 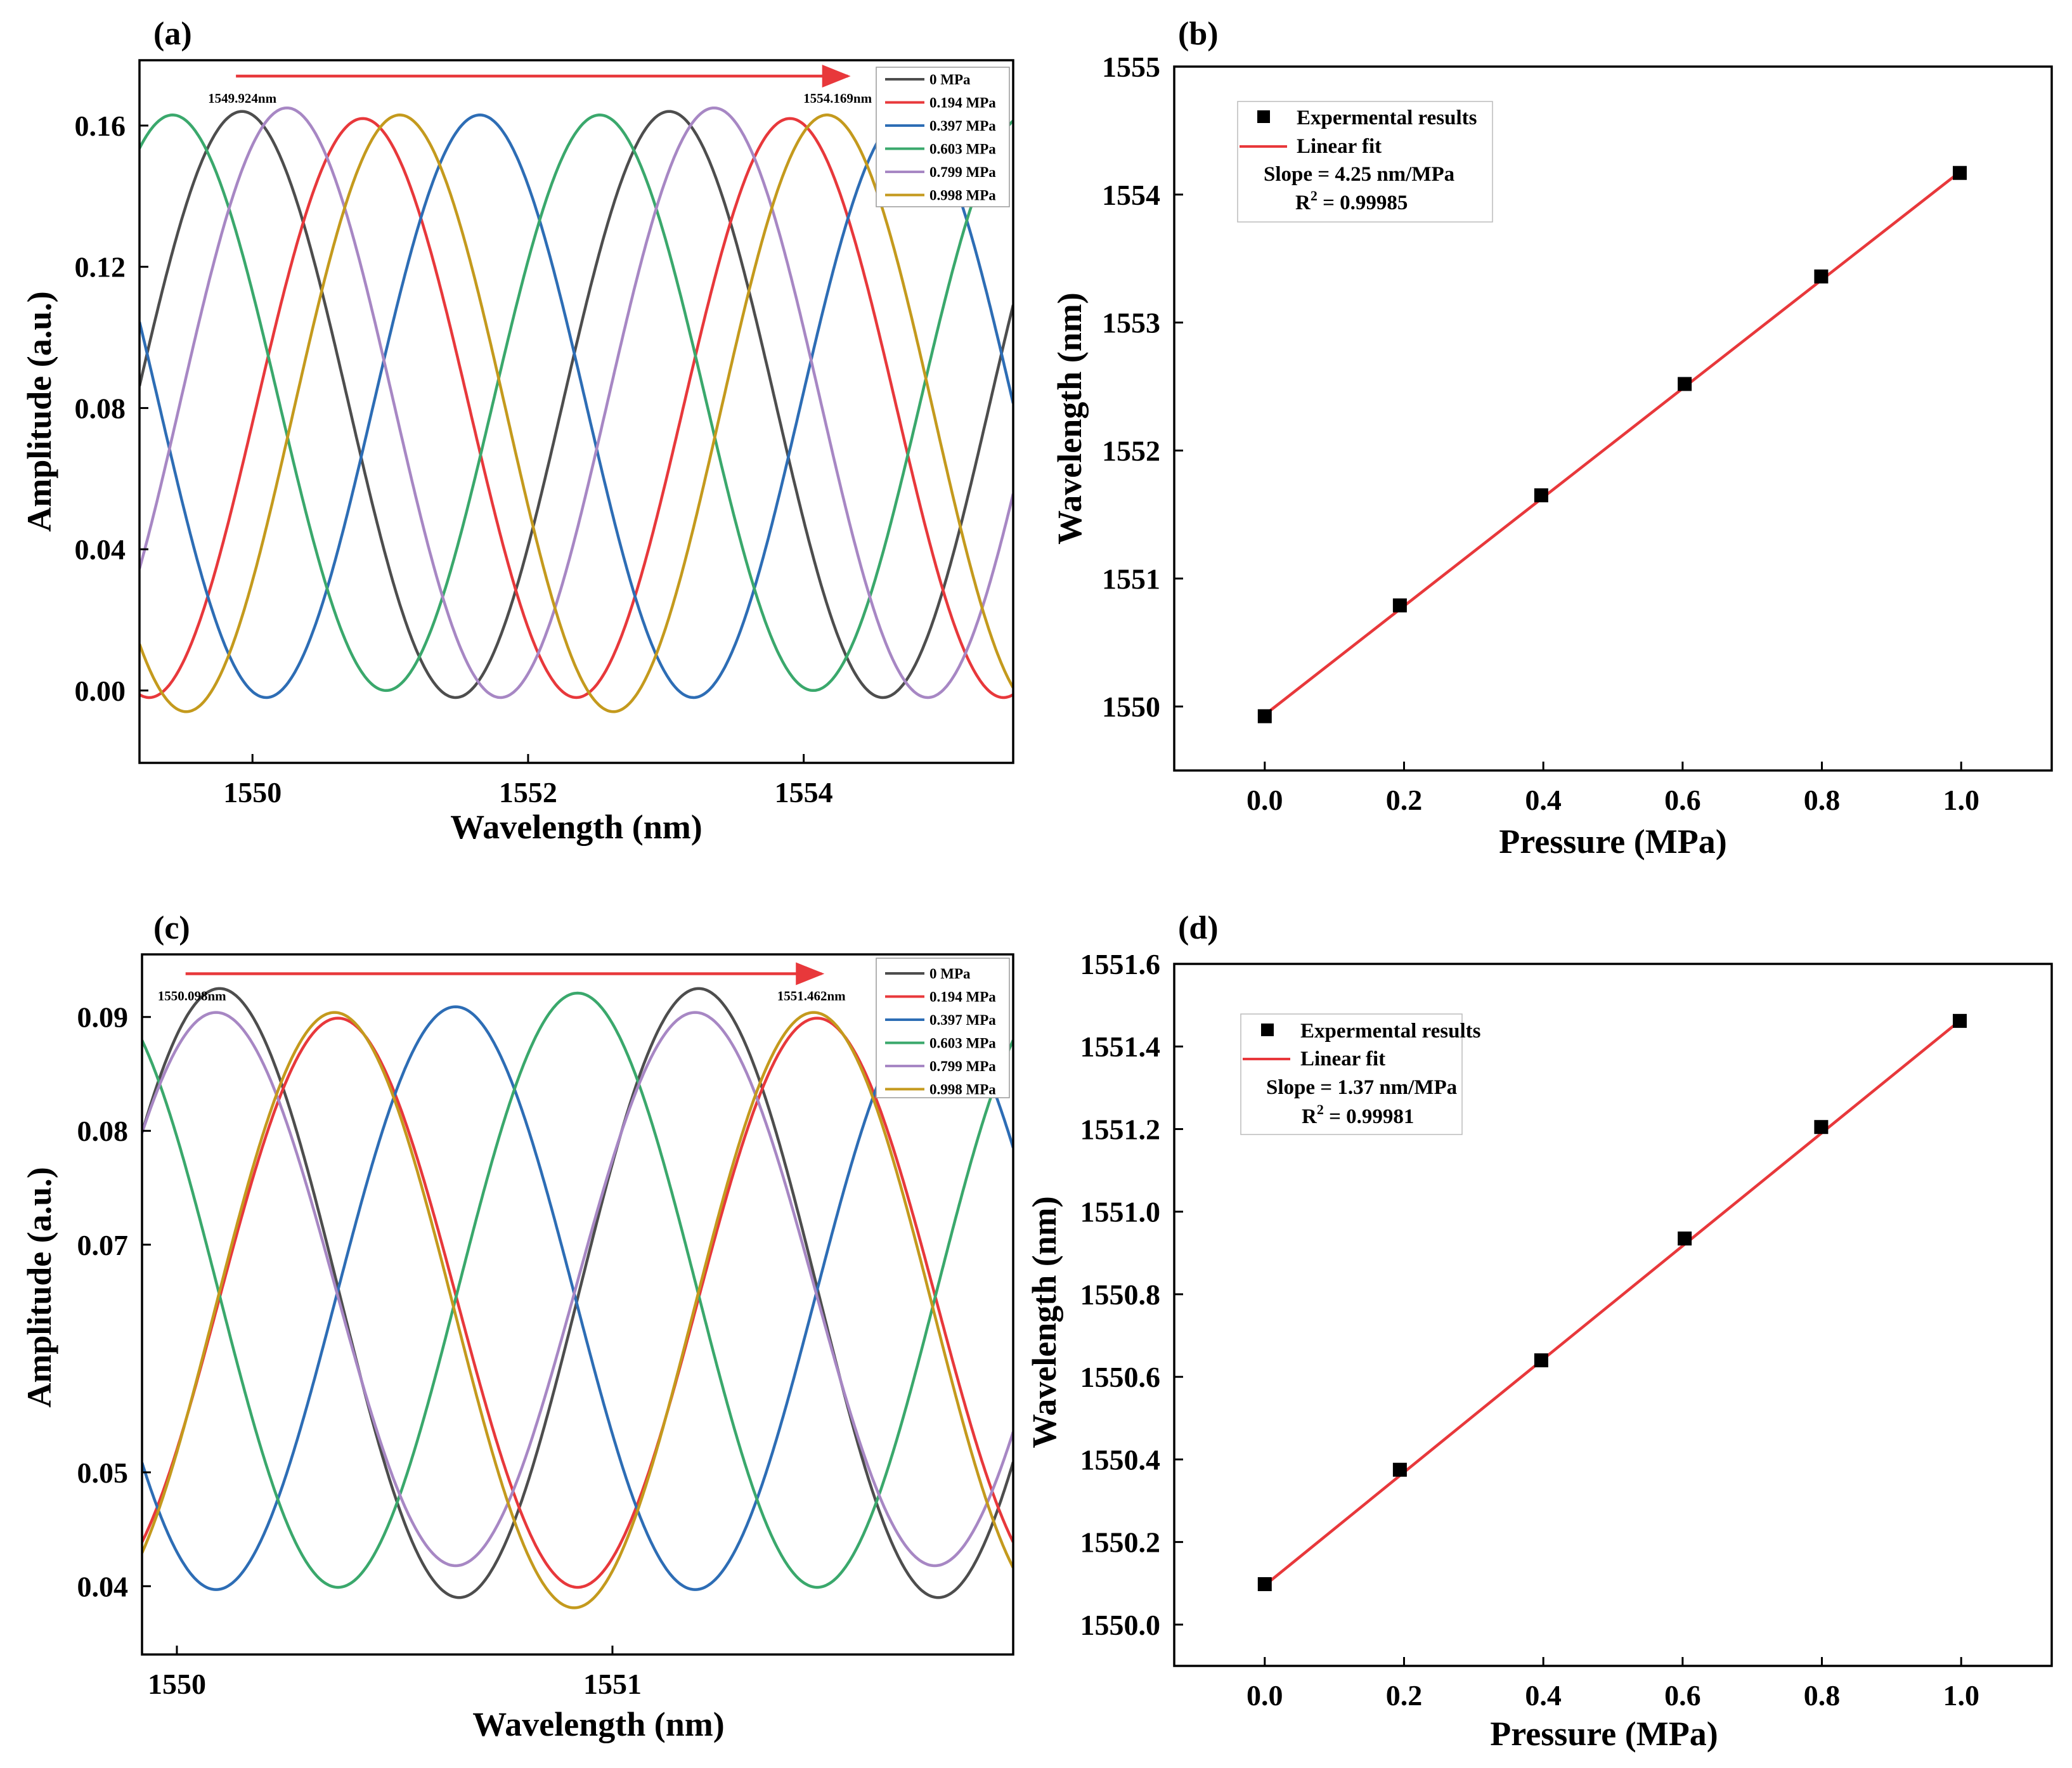 I want to click on start-wavelength-label: 1550.098nm, so click(x=192, y=996).